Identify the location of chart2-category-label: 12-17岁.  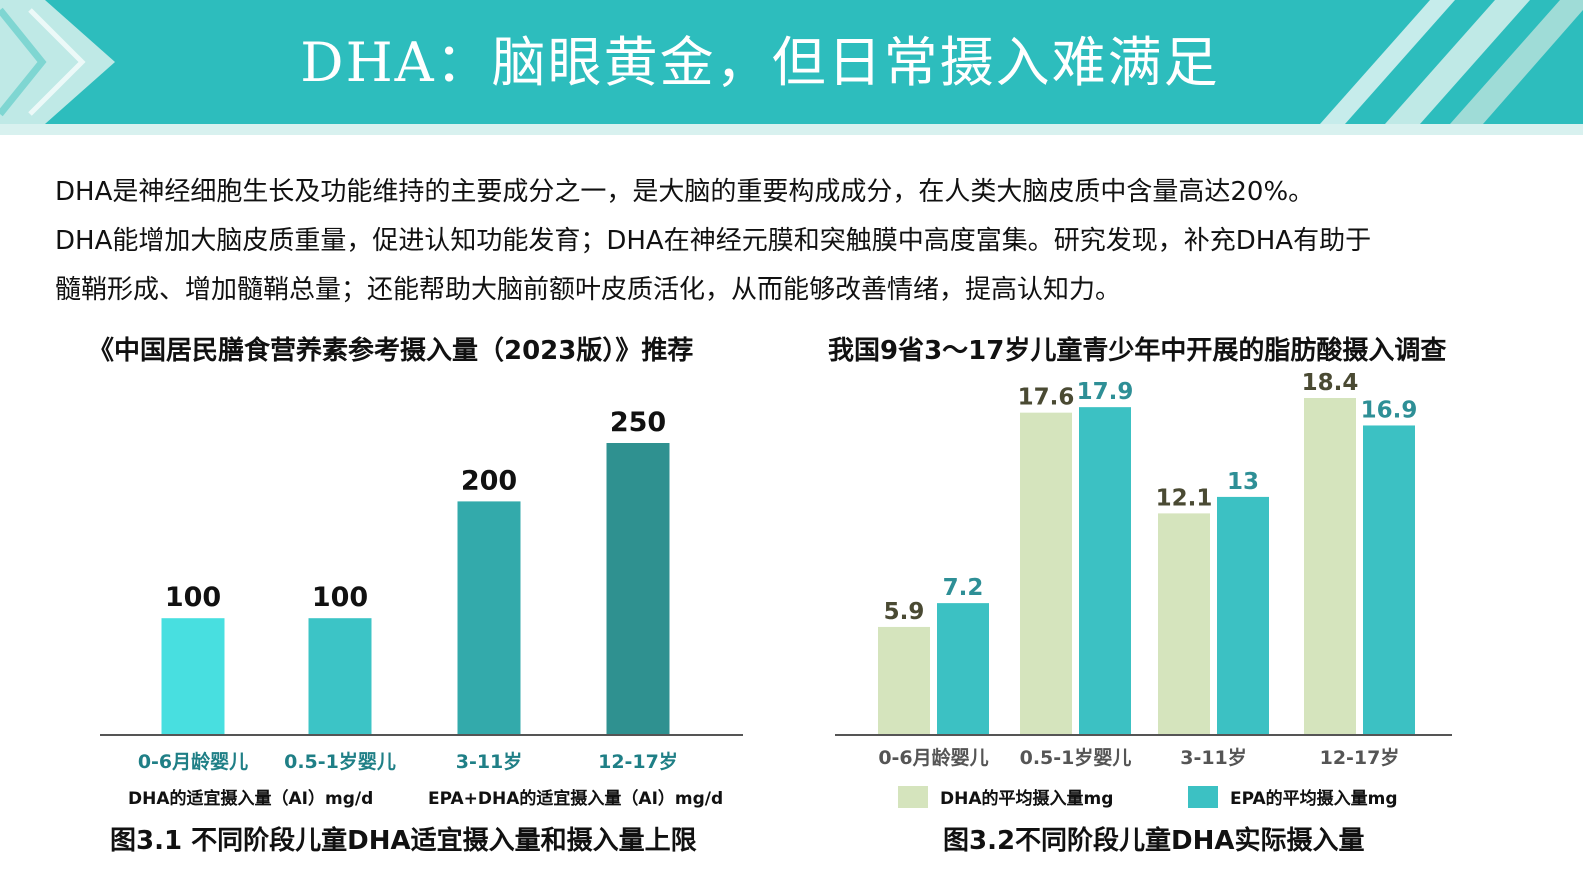
(1360, 757).